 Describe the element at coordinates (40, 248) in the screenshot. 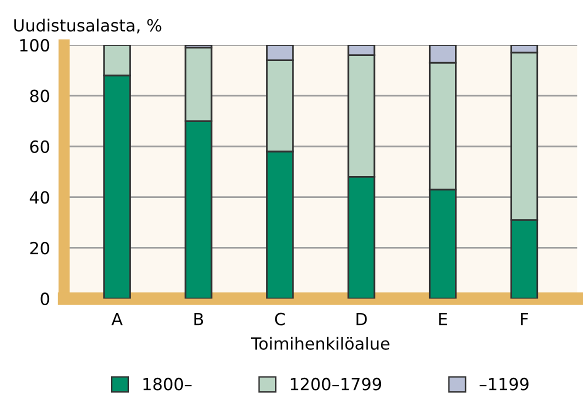

I see `y-tick-label: 20` at that location.